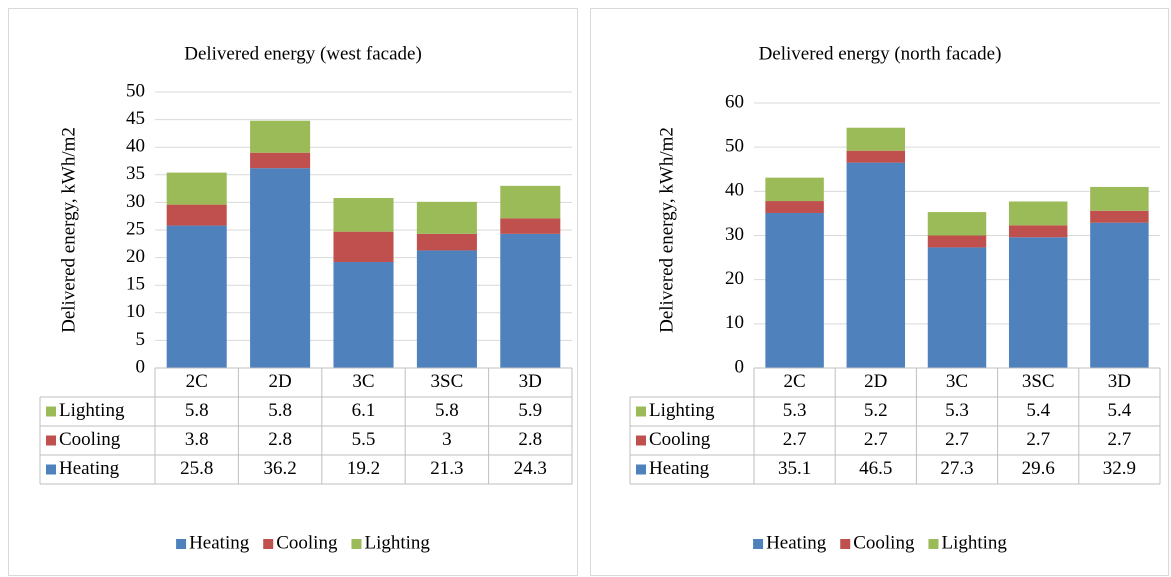  Describe the element at coordinates (447, 439) in the screenshot. I see `table-cell: 3` at that location.